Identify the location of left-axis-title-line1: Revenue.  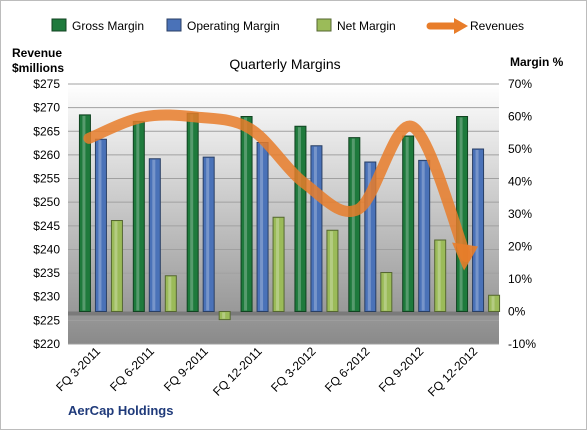
(37, 53).